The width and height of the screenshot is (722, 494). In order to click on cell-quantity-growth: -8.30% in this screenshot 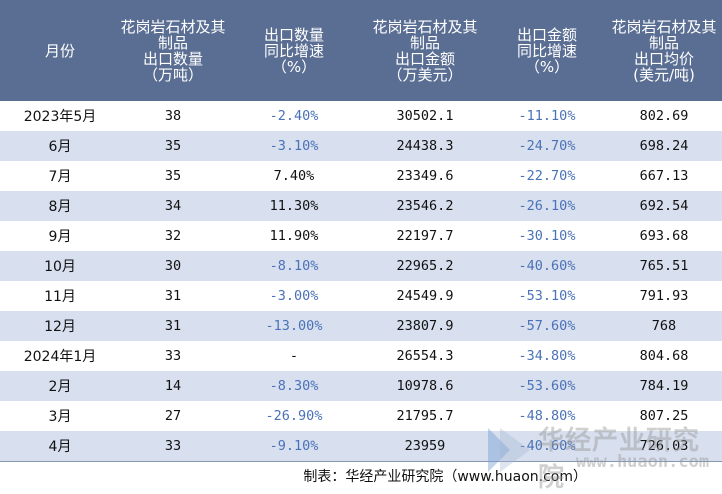, I will do `click(294, 386)`.